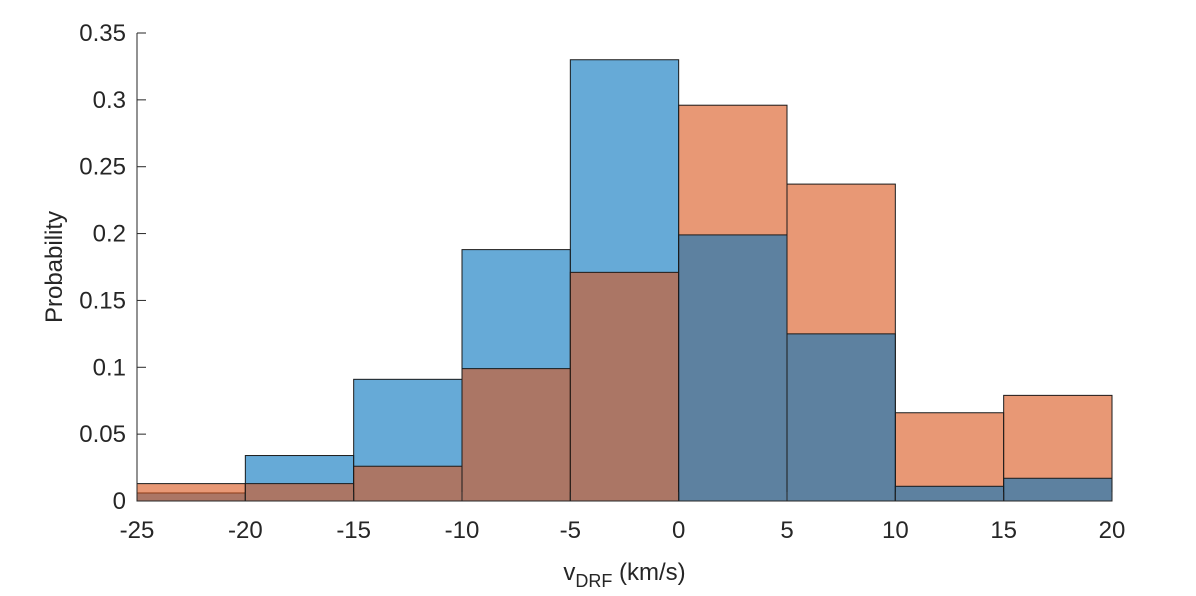  What do you see at coordinates (570, 530) in the screenshot?
I see `x-tick-label: -5` at bounding box center [570, 530].